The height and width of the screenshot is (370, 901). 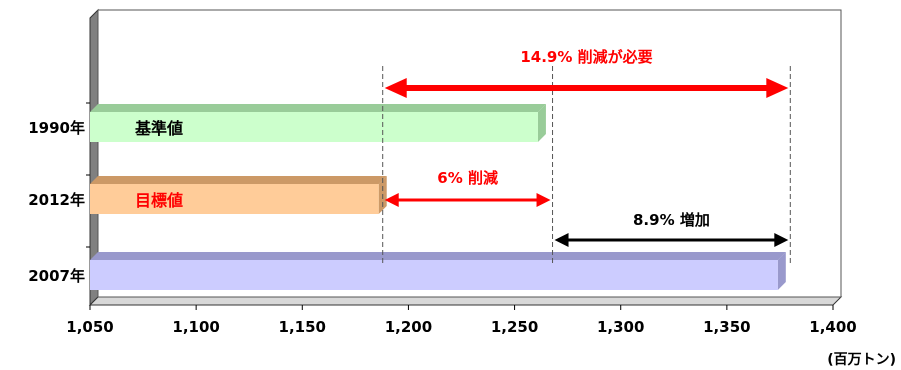 I want to click on category-label: 2007年, so click(x=56, y=276).